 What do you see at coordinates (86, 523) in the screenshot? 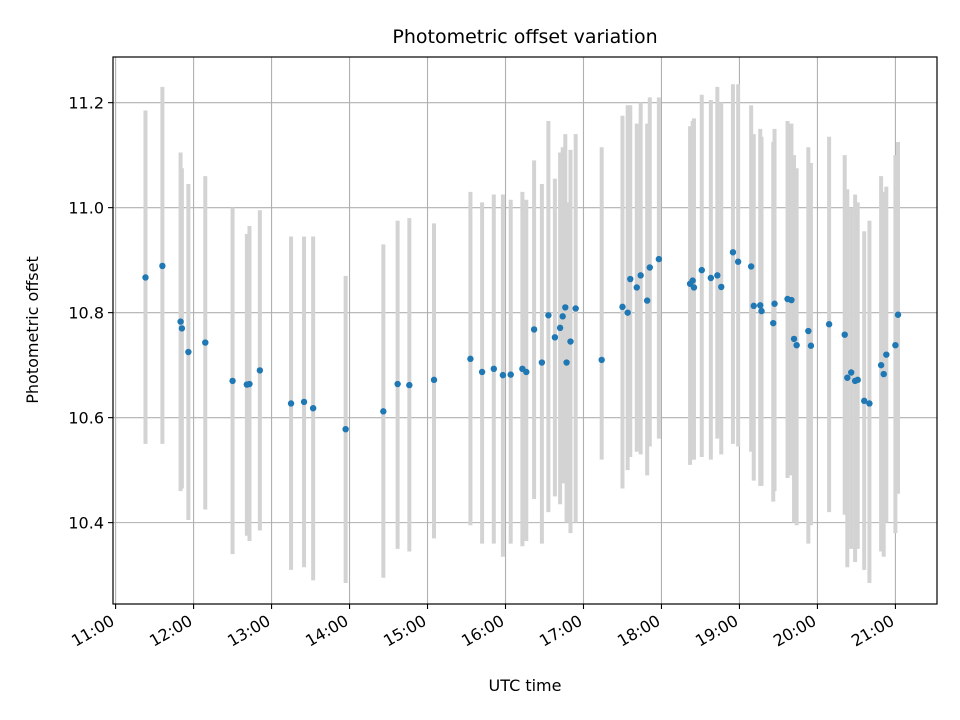
I see `y-tick-label: 10.4` at bounding box center [86, 523].